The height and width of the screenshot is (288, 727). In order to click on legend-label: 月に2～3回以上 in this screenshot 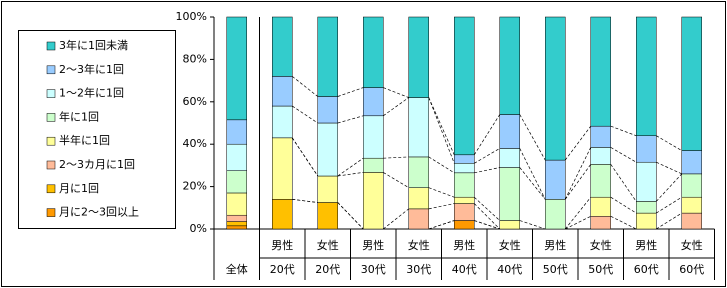, I will do `click(99, 212)`.